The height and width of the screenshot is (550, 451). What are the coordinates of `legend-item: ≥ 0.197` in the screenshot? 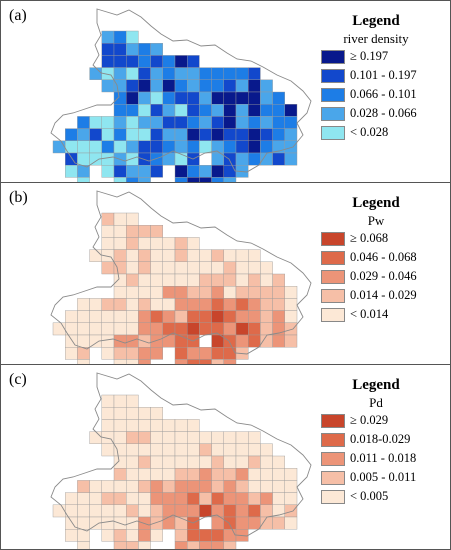 It's located at (383, 56).